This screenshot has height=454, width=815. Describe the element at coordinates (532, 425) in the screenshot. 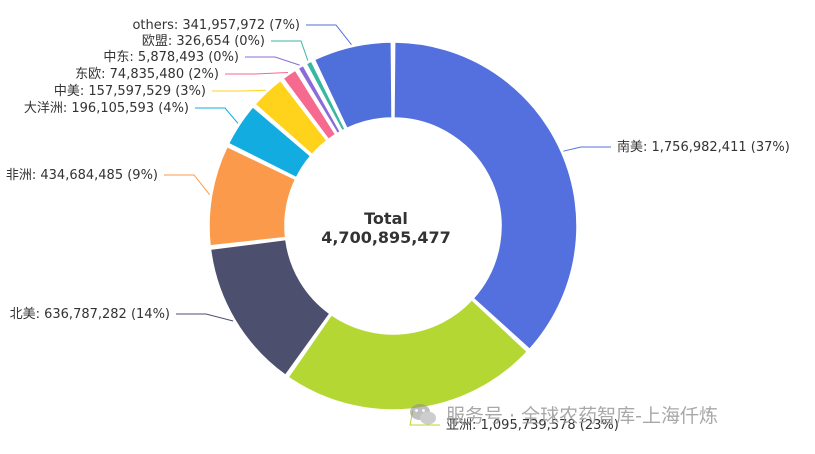

I see `slice-label-亚洲: 亚洲: 1,095,739,578 (23%)` at that location.